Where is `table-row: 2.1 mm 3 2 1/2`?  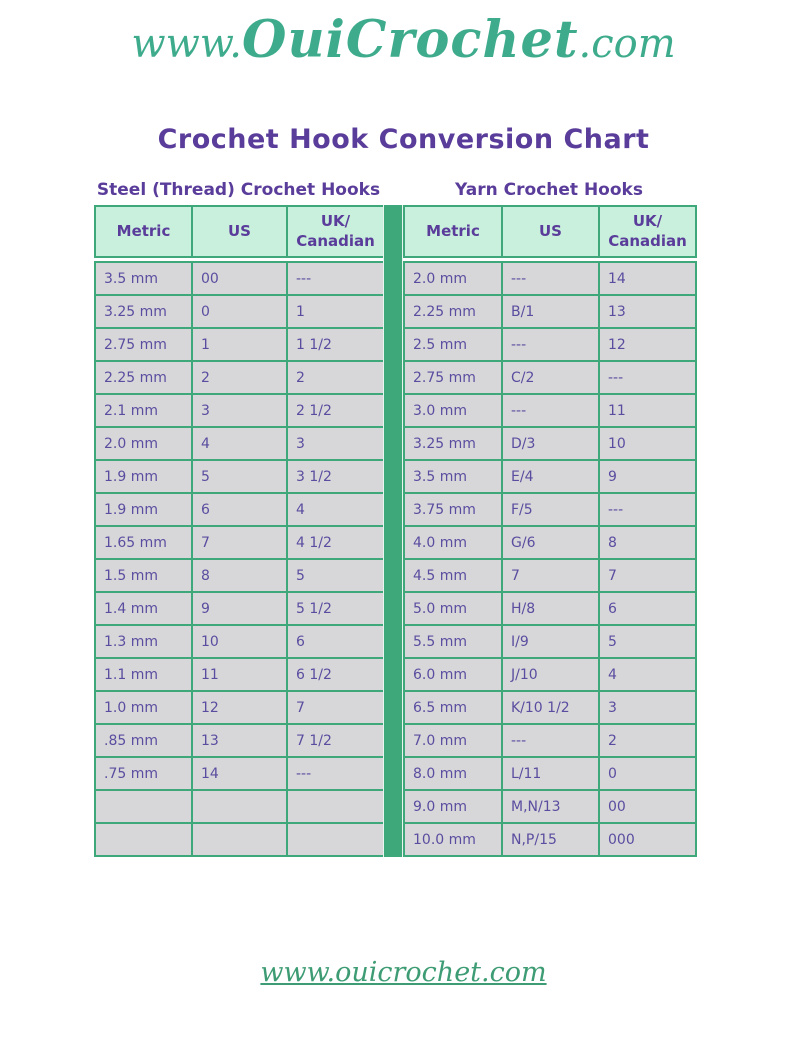
table-row: 2.1 mm 3 2 1/2 is located at coordinates (239, 411).